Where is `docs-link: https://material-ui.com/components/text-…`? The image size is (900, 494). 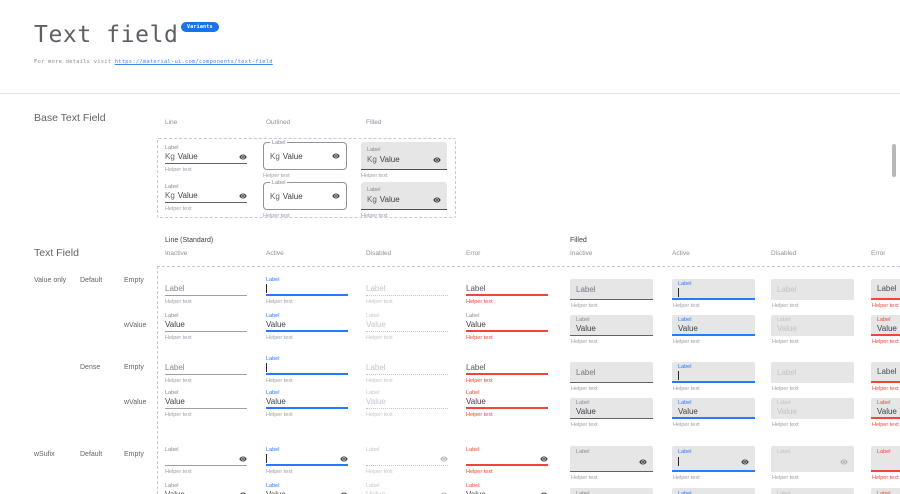
docs-link: https://material-ui.com/components/text-… is located at coordinates (193, 62).